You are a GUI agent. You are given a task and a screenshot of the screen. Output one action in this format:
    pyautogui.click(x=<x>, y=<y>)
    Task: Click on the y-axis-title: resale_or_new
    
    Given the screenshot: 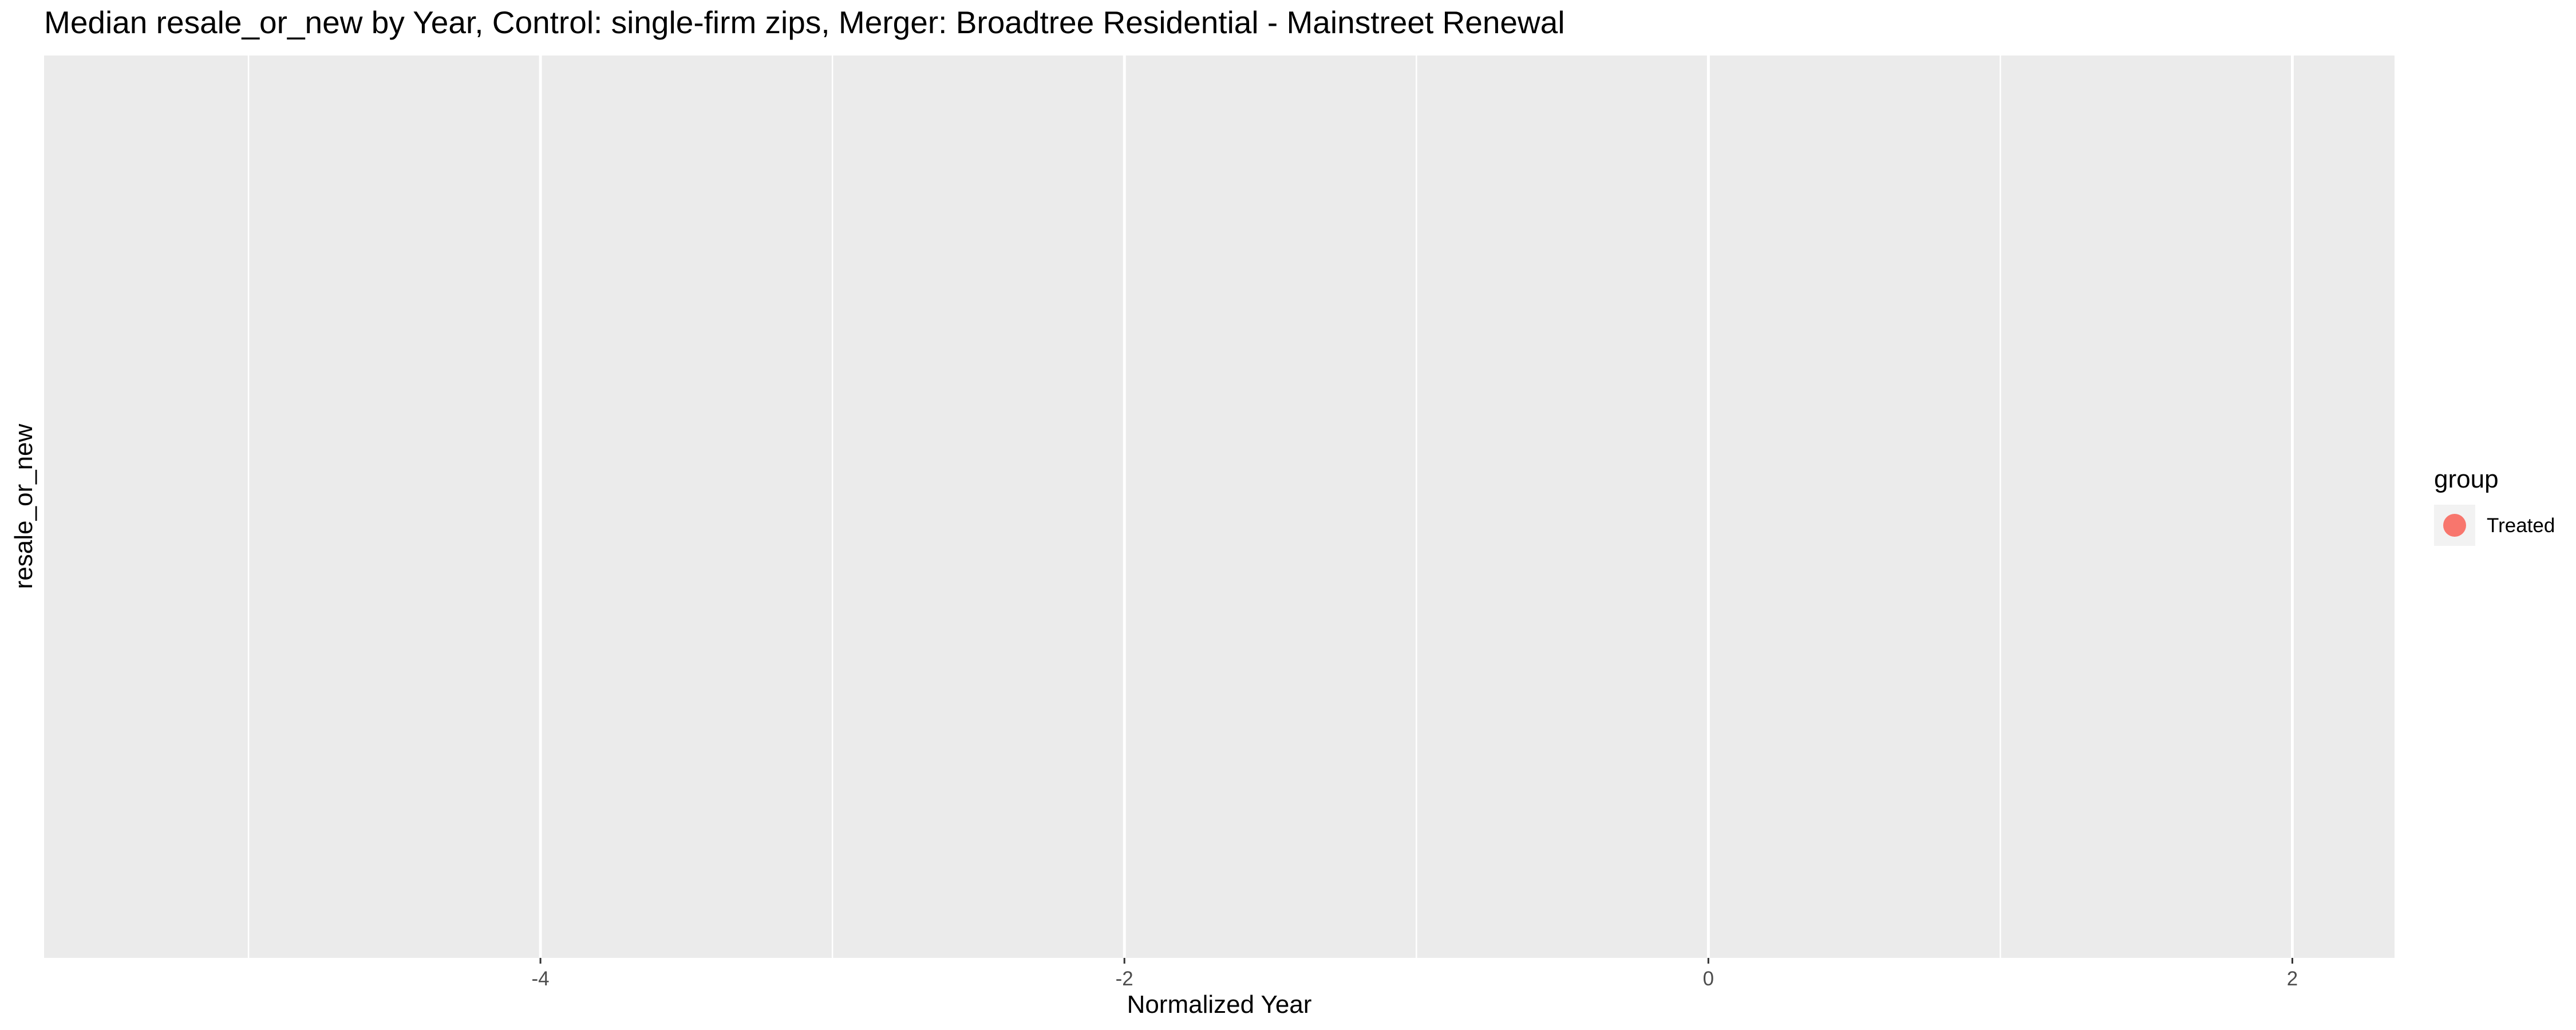 What is the action you would take?
    pyautogui.click(x=24, y=506)
    